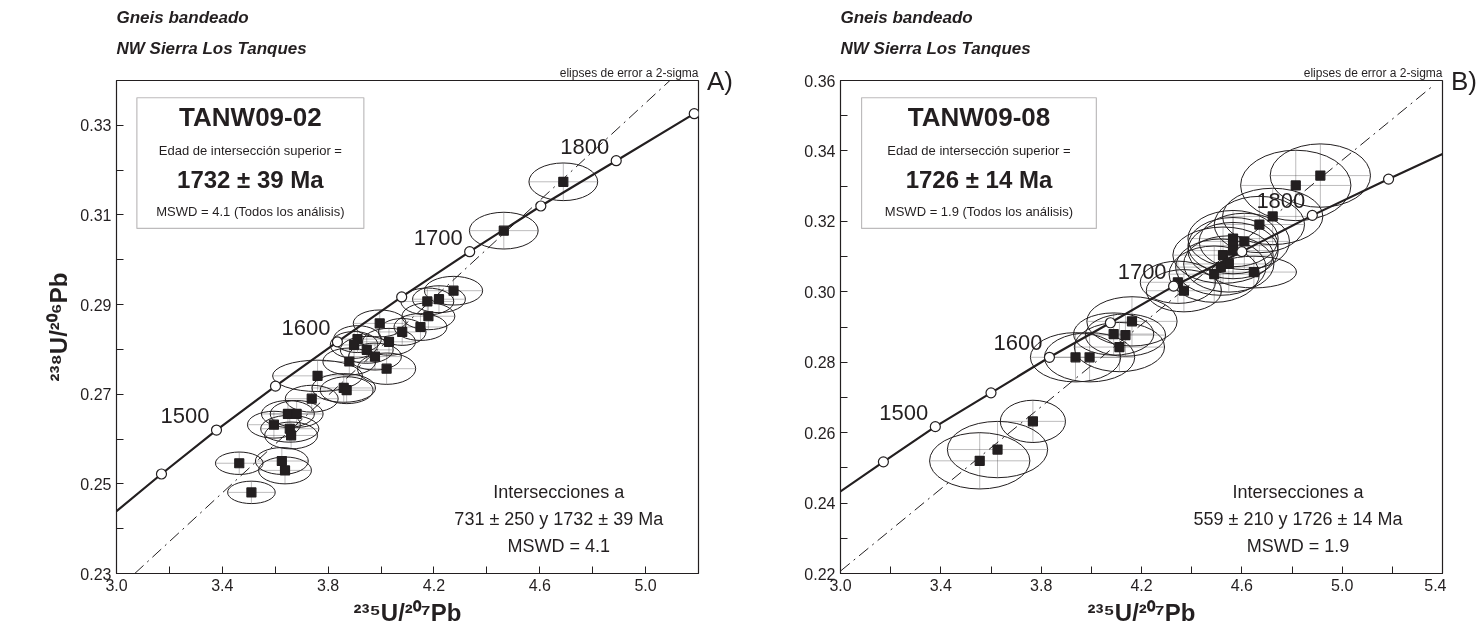 The width and height of the screenshot is (1476, 630). What do you see at coordinates (979, 211) in the screenshot?
I see `annotation: MSWD = 1.9 (Todos los análisis)` at bounding box center [979, 211].